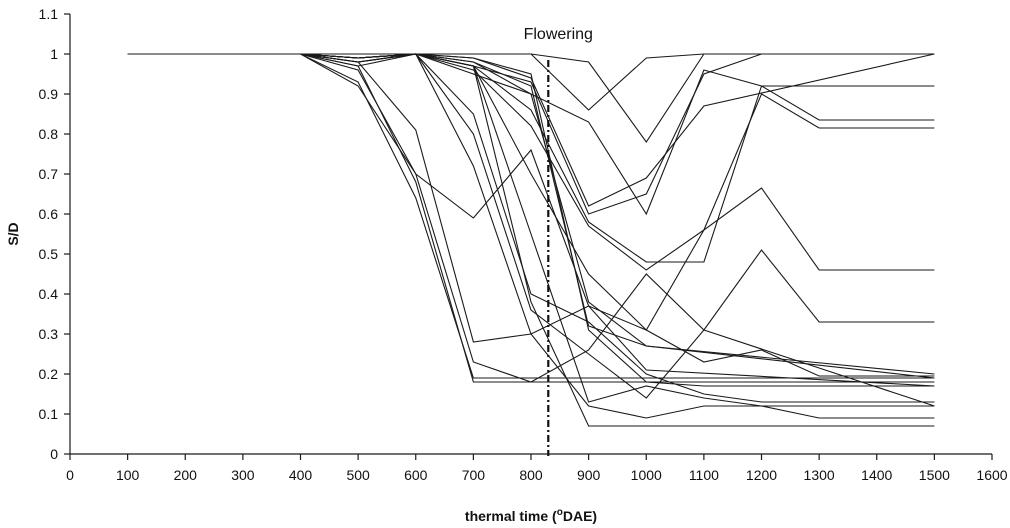  What do you see at coordinates (49, 14) in the screenshot?
I see `y-tick-label: 1.1` at bounding box center [49, 14].